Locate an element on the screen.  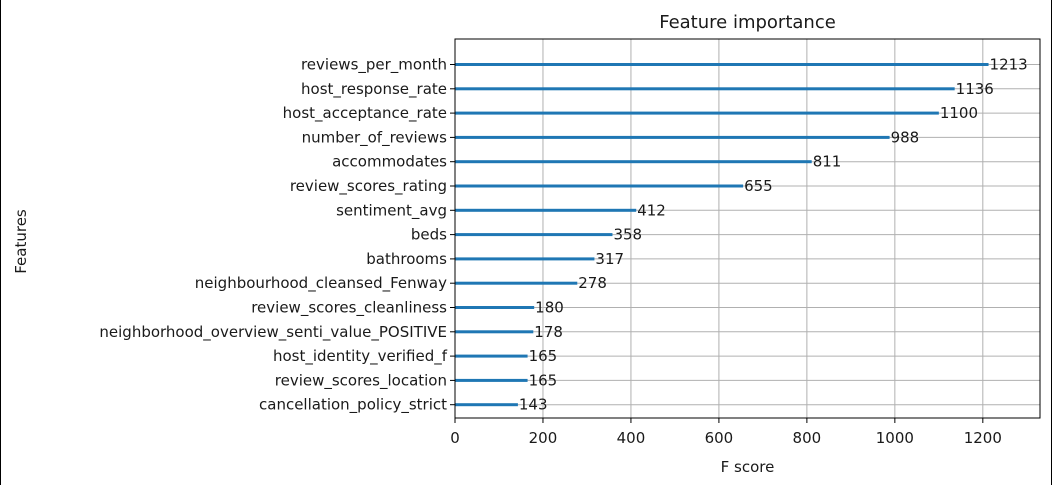
y-tick-label: sentiment_avg is located at coordinates (391, 210).